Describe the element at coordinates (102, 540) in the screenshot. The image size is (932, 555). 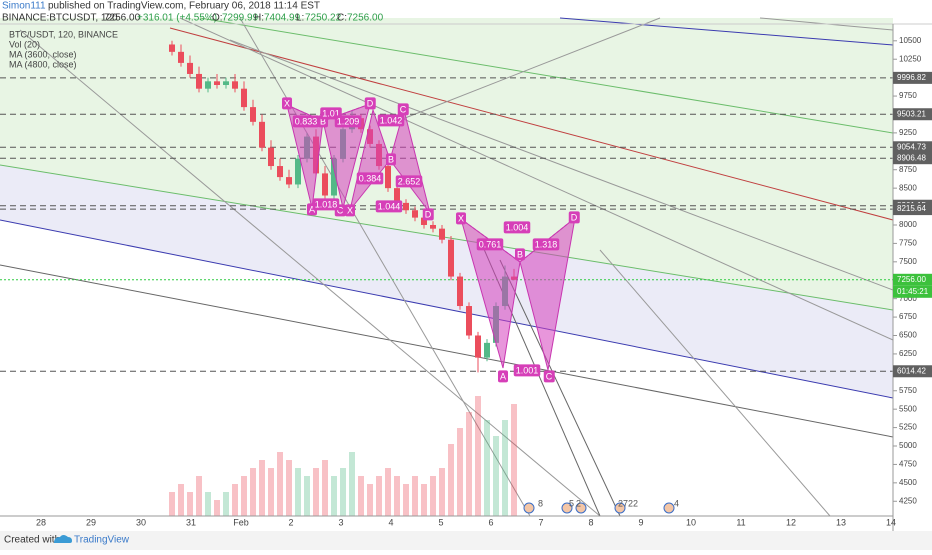
I see `footer-brand: TradingView` at that location.